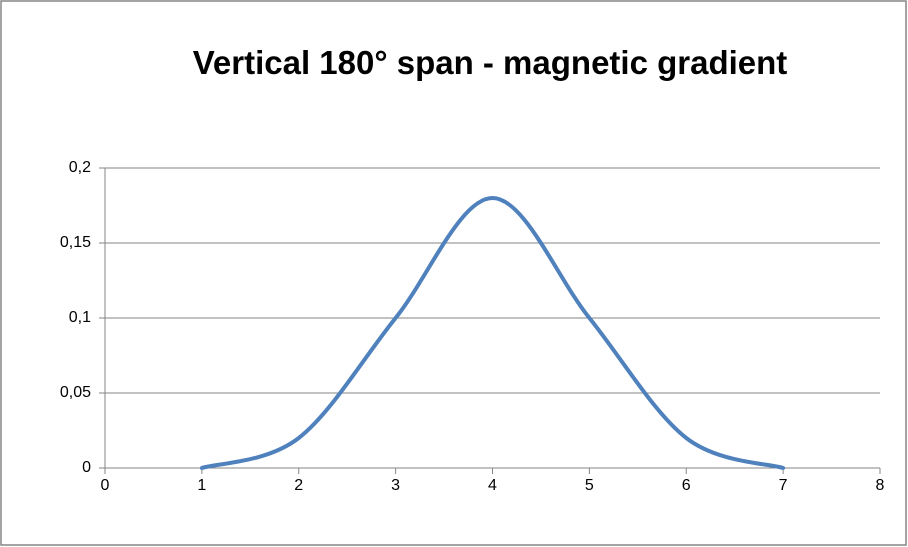 The width and height of the screenshot is (908, 547). What do you see at coordinates (80, 317) in the screenshot?
I see `y-tick-label: 0,1` at bounding box center [80, 317].